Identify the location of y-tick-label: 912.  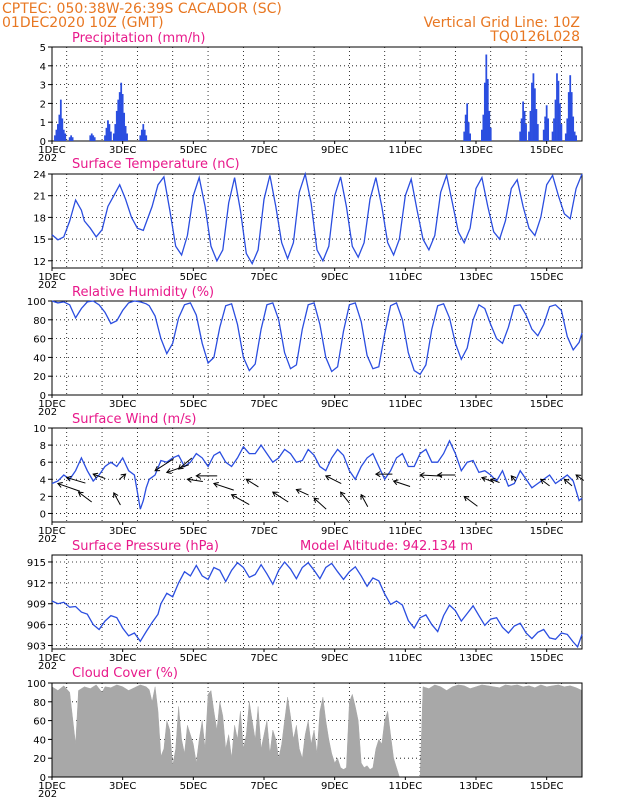
(36, 584).